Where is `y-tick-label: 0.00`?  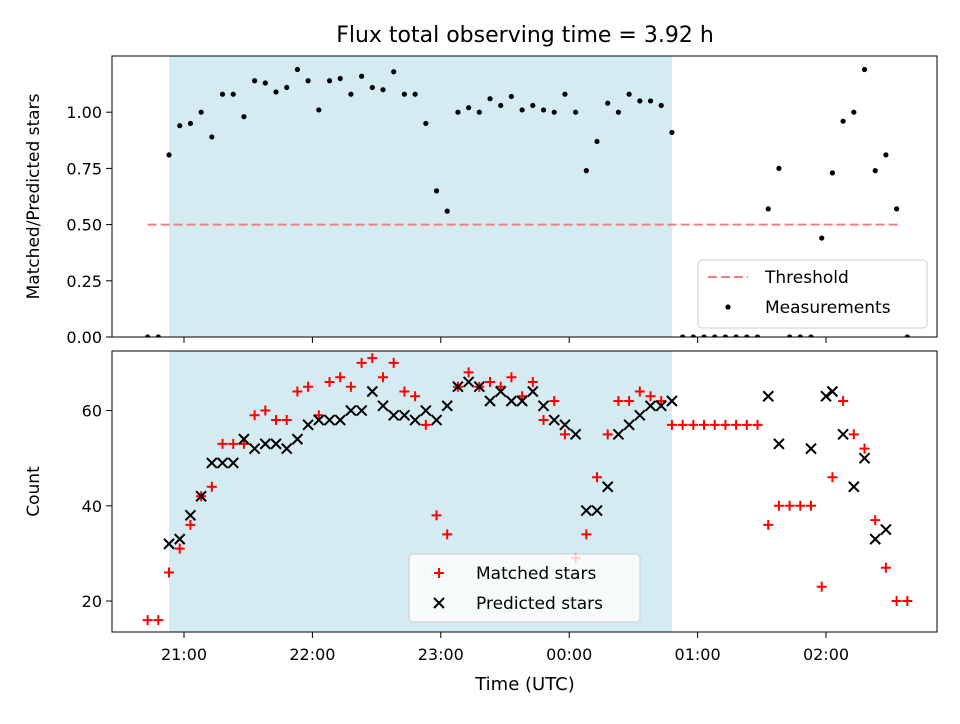 y-tick-label: 0.00 is located at coordinates (84, 337).